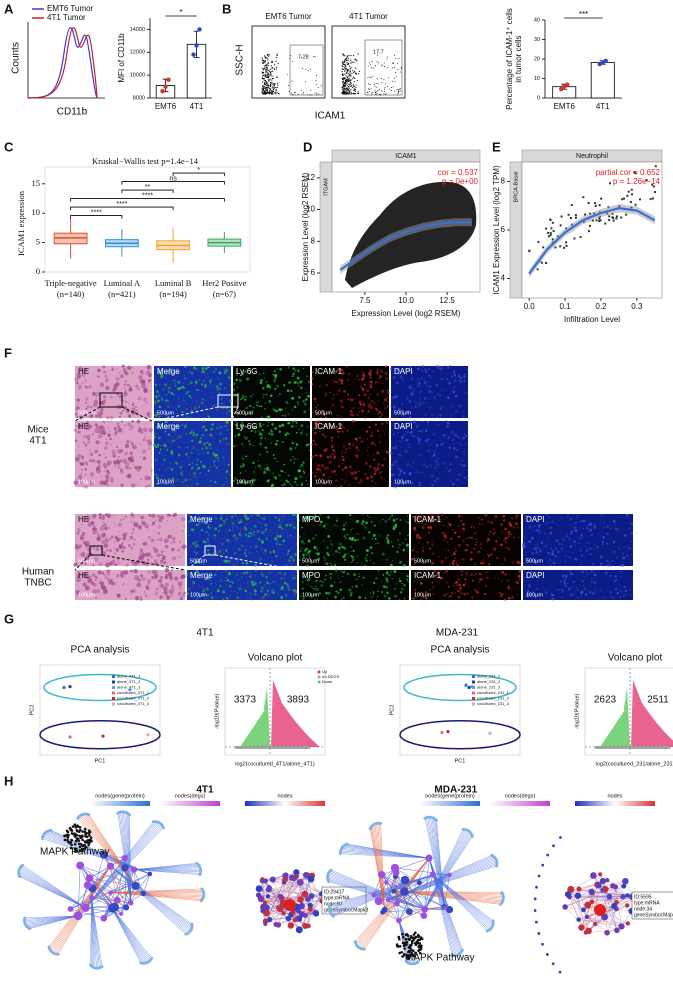  Describe the element at coordinates (457, 633) in the screenshot. I see `dataset-title: MDA-231` at that location.